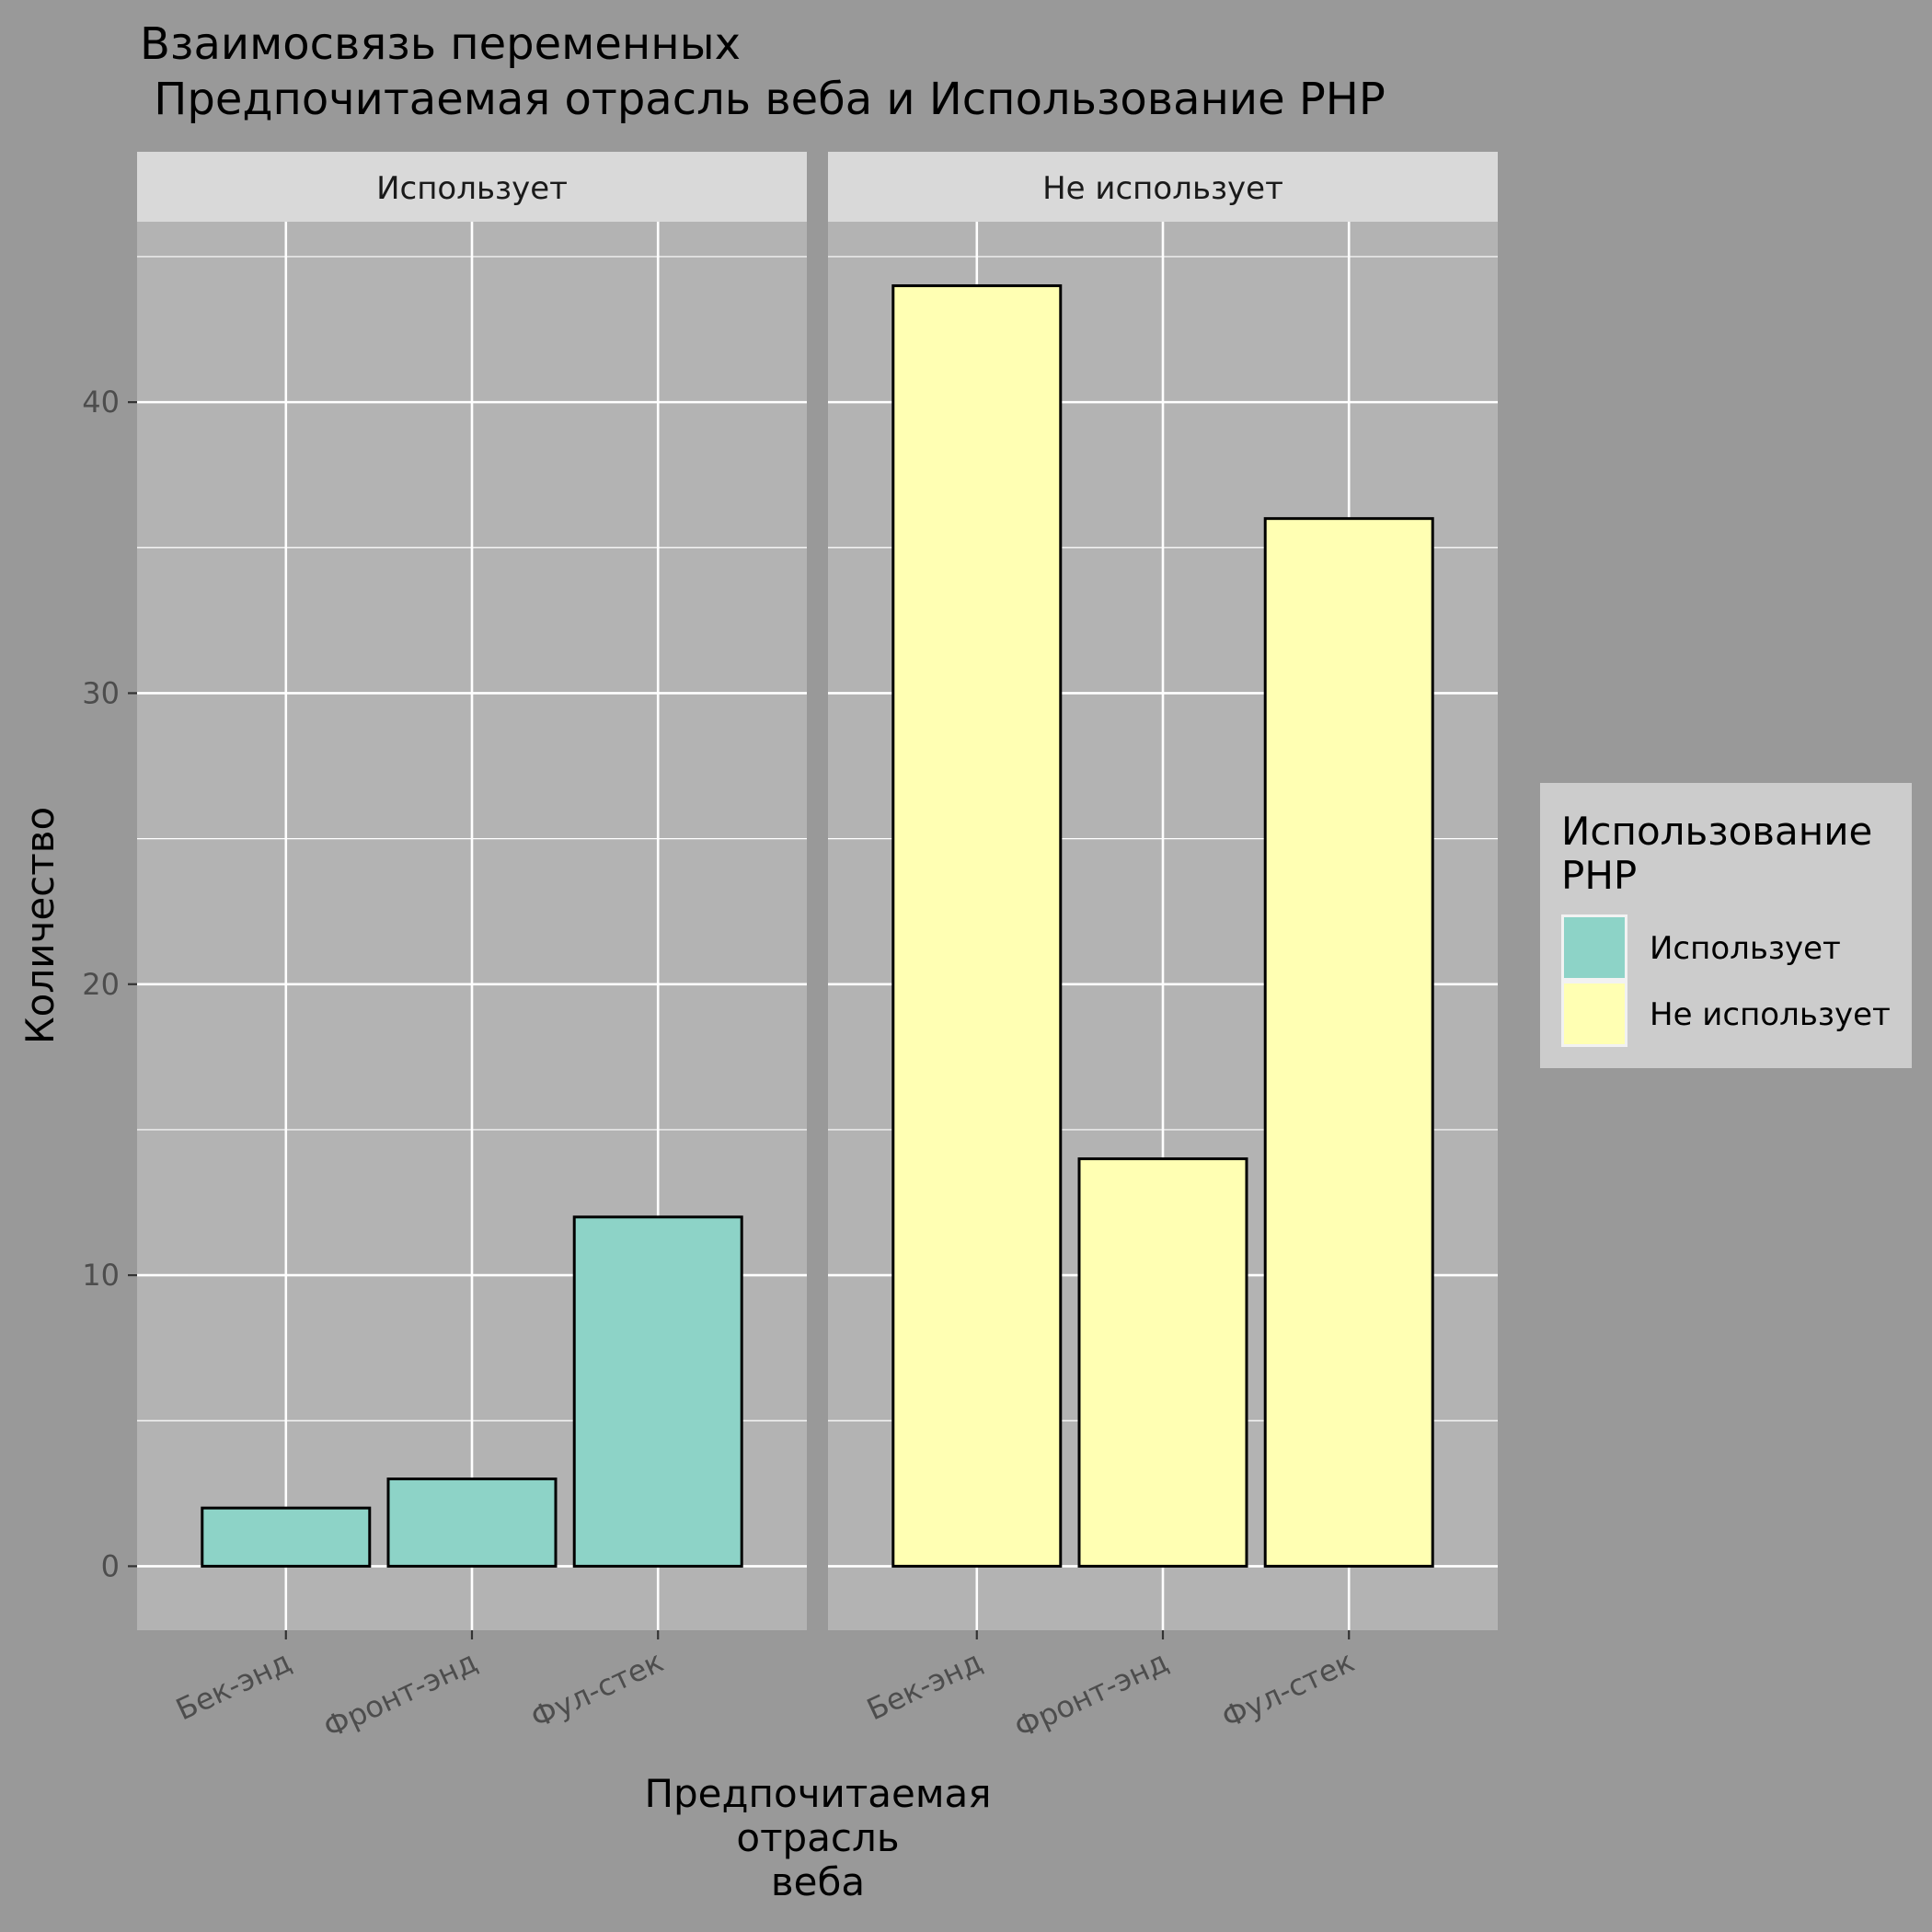 The image size is (1932, 1932). I want to click on chart-title-line-1: Взаимосвязь переменных, so click(440, 44).